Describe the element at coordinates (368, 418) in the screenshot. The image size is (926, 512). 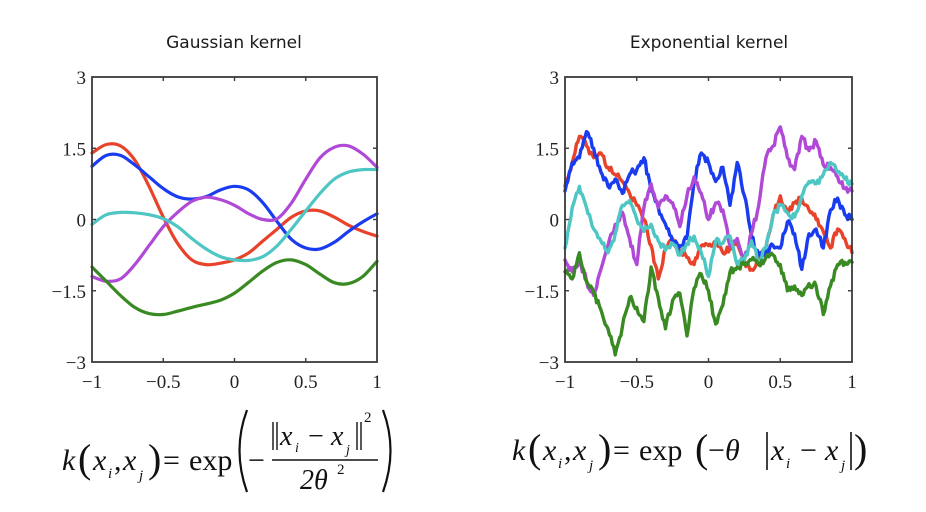
I see `formula-power-2: 2` at that location.